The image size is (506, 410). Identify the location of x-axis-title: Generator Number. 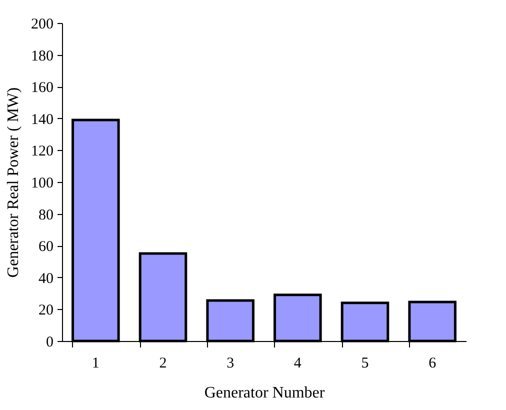
(265, 393).